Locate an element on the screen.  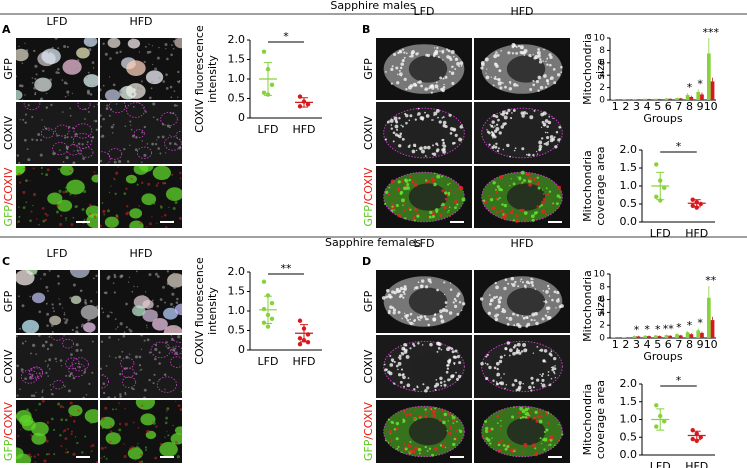
micrograph is located at coordinates (522, 133).